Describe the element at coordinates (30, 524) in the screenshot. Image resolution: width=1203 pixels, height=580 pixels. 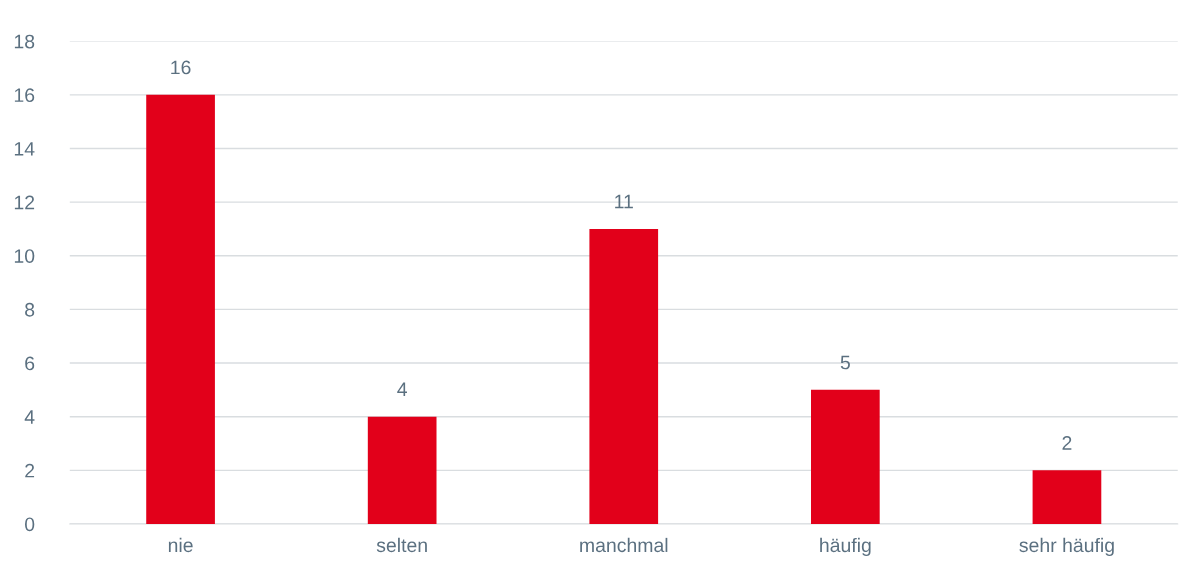
I see `y-tick-label: 0` at that location.